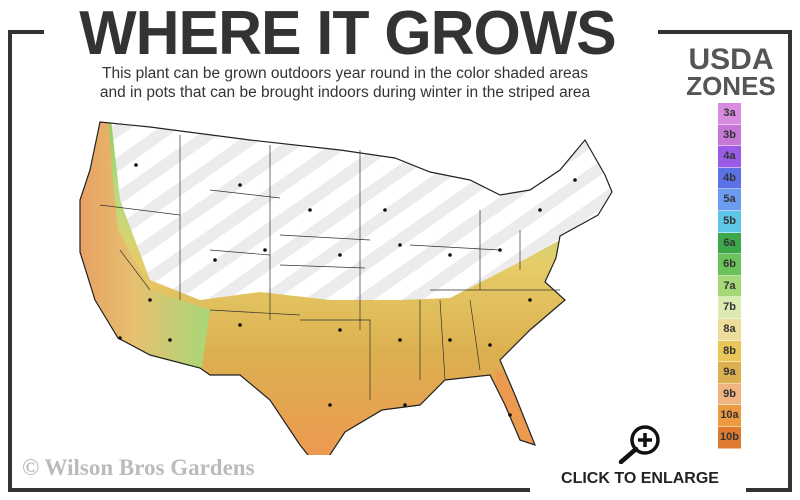 The height and width of the screenshot is (500, 800). Describe the element at coordinates (731, 86) in the screenshot. I see `legend-title-line-2: ZONES` at that location.